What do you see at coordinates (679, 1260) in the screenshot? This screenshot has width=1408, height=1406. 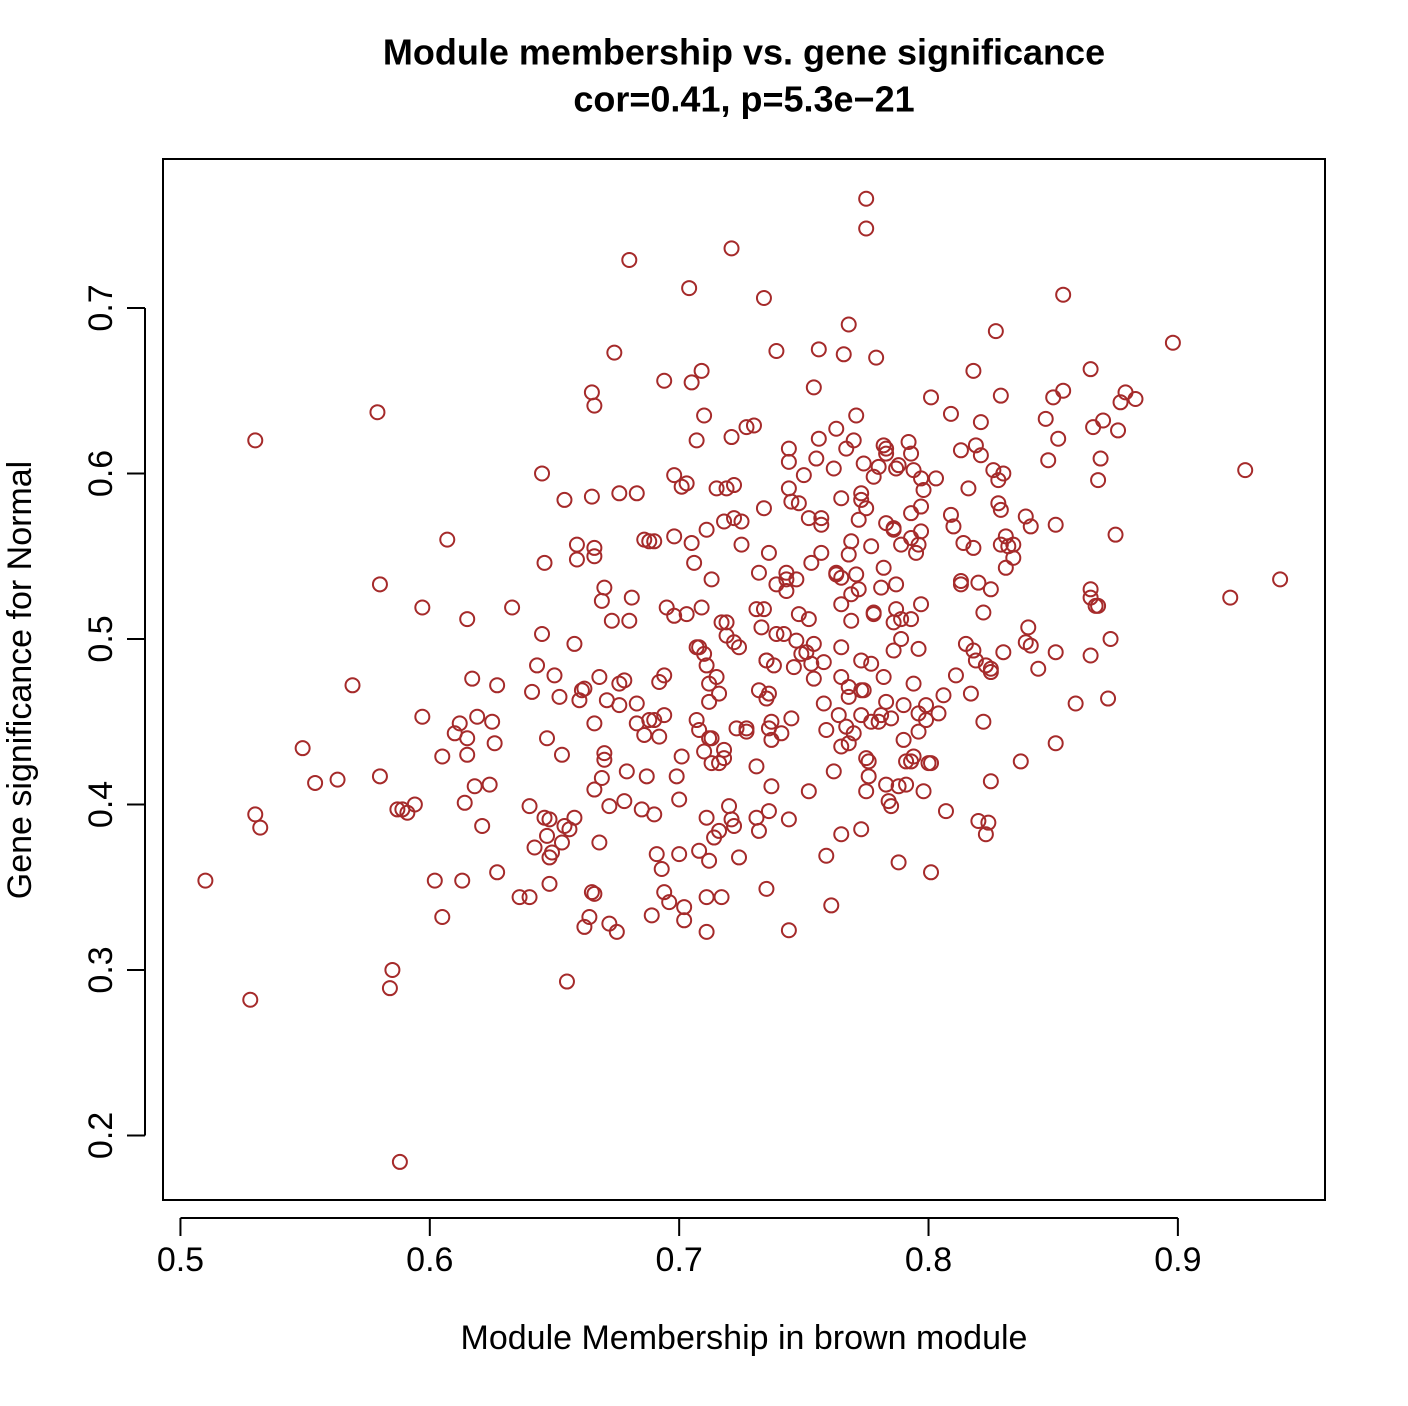 I see `x-tick-label: 0.7` at bounding box center [679, 1260].